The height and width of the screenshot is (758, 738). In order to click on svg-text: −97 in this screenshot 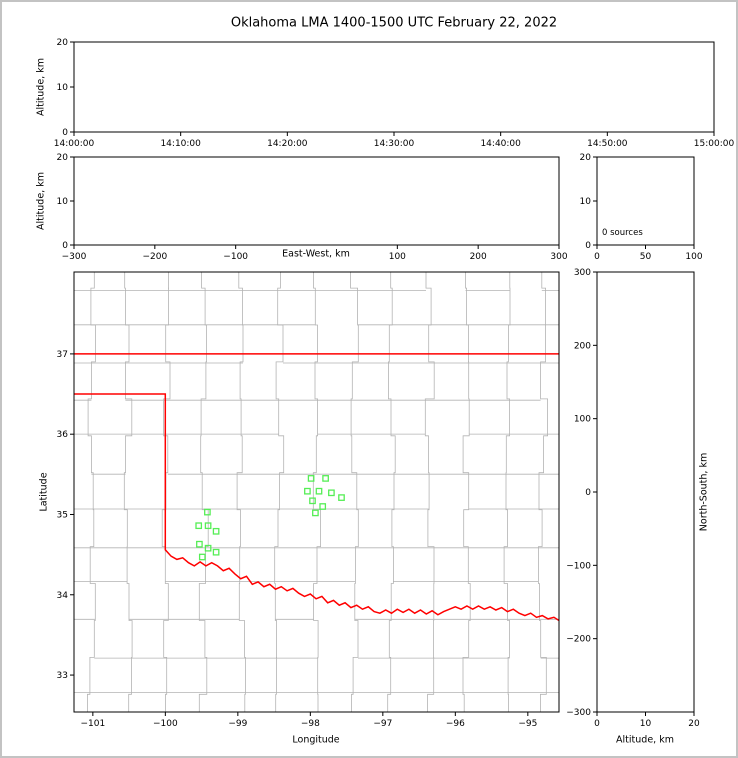, I will do `click(382, 724)`.